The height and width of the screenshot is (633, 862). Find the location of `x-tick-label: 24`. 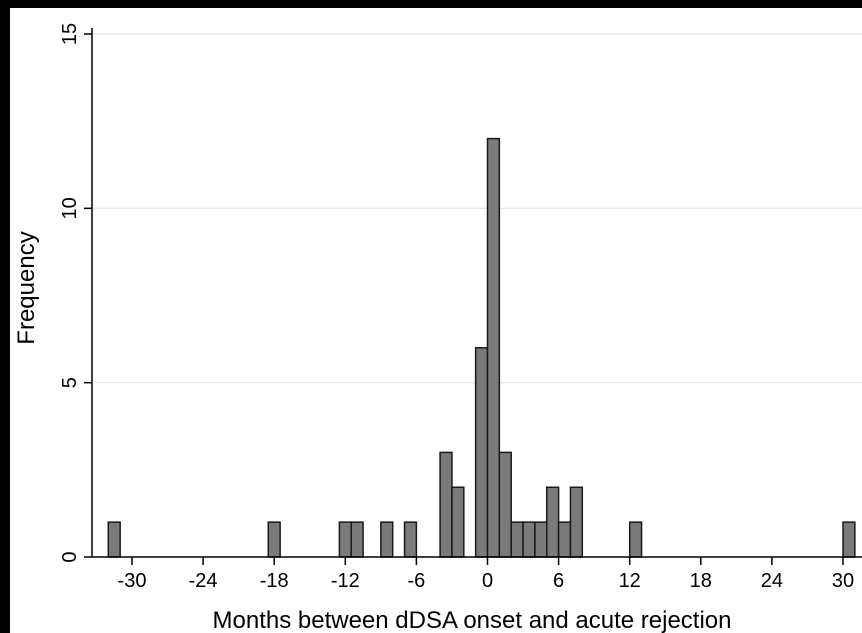

x-tick-label: 24 is located at coordinates (772, 581).